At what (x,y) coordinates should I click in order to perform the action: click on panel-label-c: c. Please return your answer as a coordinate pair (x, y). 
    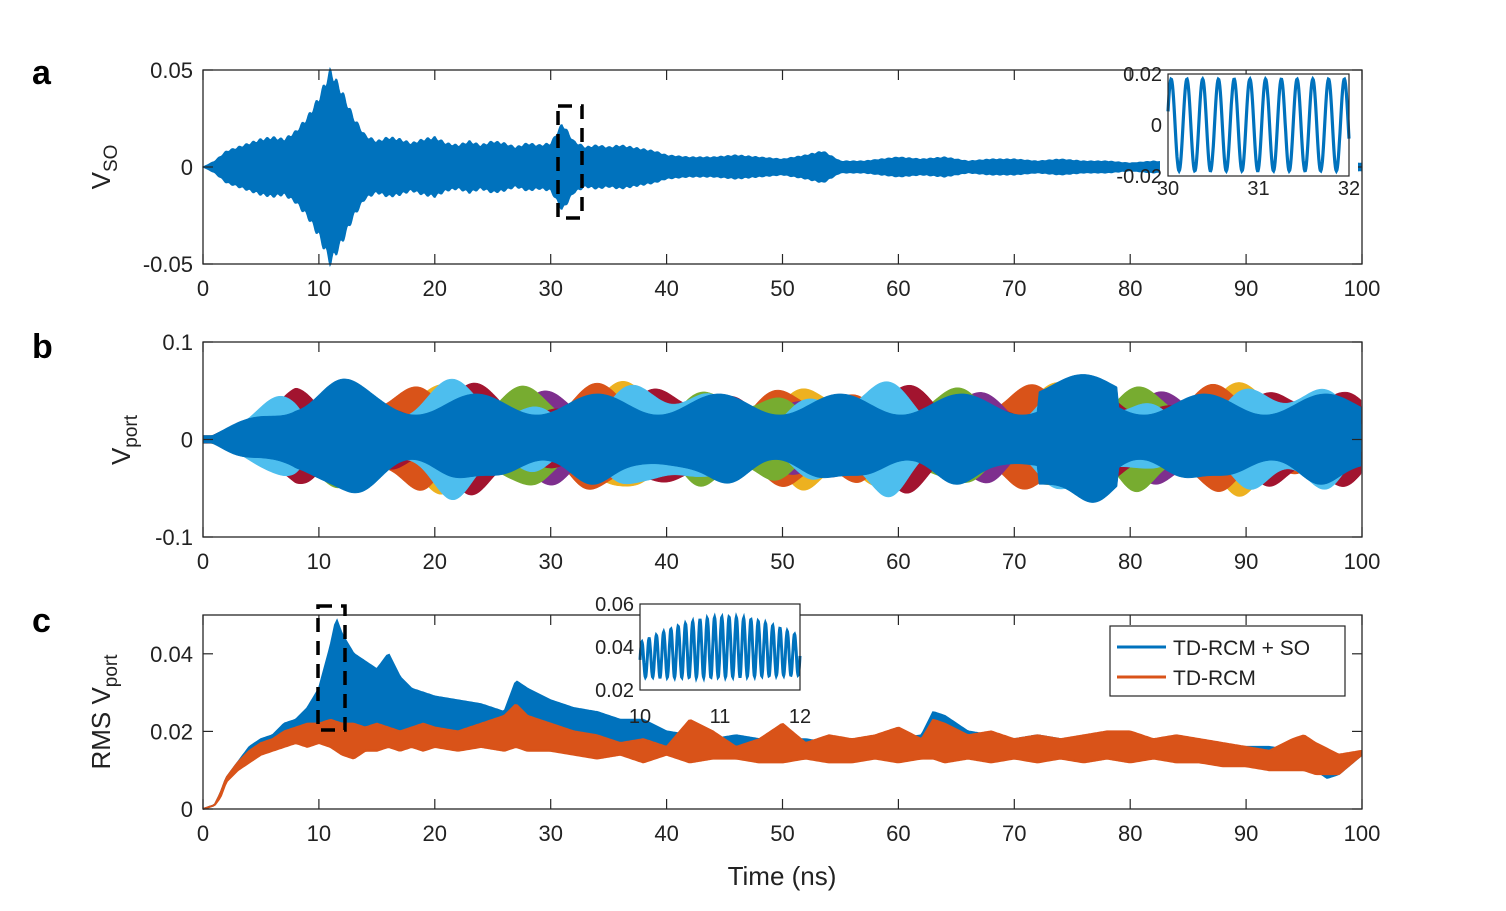
    Looking at the image, I should click on (41, 621).